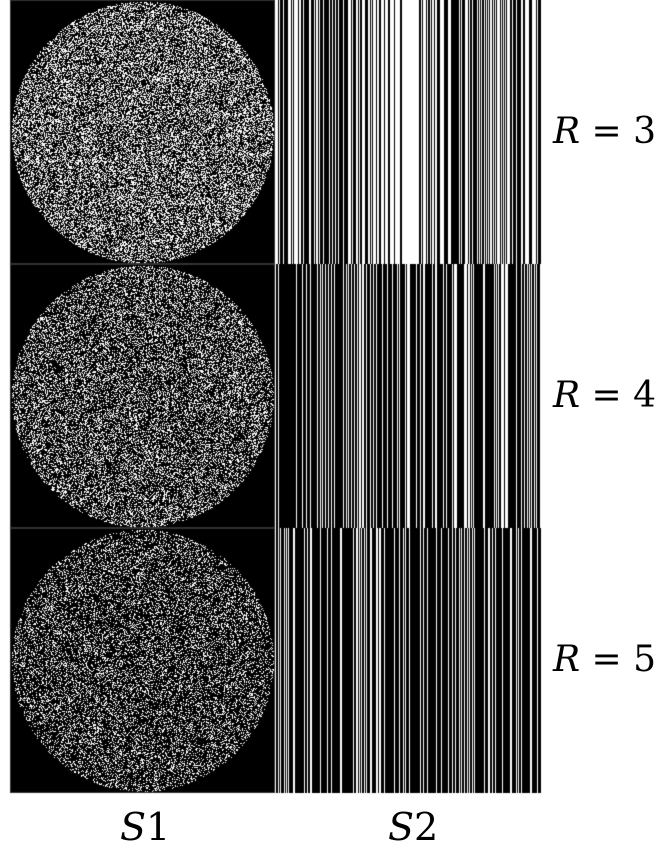  Describe the element at coordinates (605, 659) in the screenshot. I see `row-label-r5: R = 5` at that location.